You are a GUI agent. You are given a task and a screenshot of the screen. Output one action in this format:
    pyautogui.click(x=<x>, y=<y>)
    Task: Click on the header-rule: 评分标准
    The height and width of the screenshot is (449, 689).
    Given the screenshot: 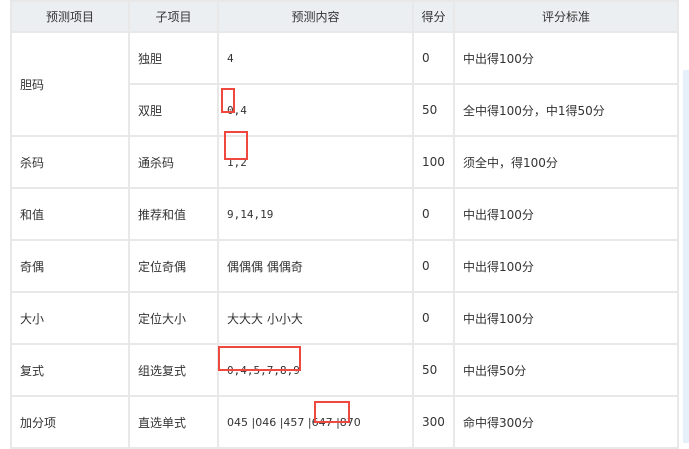 What is the action you would take?
    pyautogui.click(x=566, y=16)
    